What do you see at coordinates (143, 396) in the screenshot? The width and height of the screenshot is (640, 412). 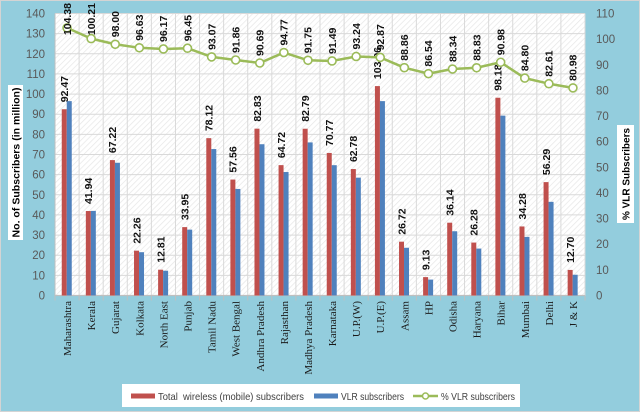 I see `legend-swatch-total` at bounding box center [143, 396].